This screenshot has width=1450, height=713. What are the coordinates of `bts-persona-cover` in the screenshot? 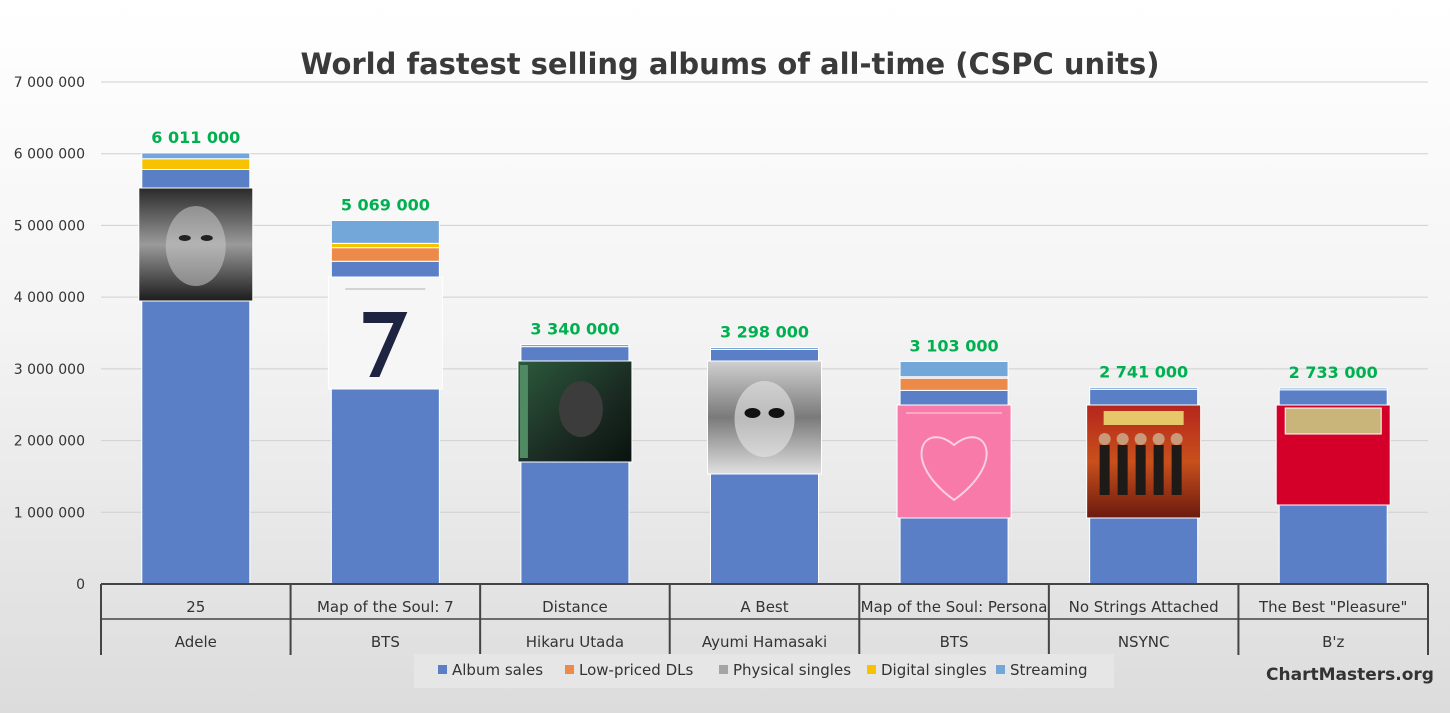 It's located at (954, 461).